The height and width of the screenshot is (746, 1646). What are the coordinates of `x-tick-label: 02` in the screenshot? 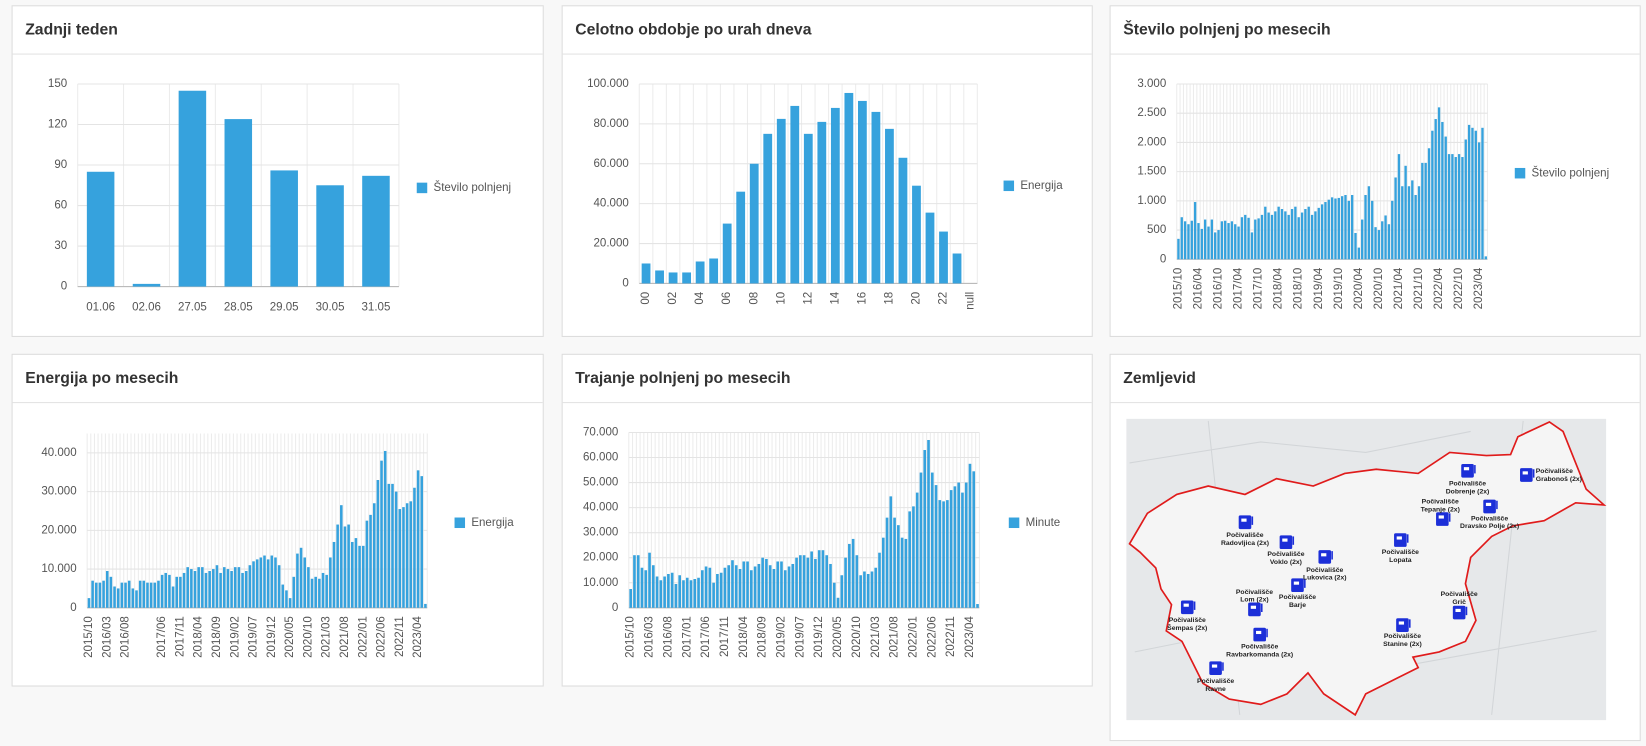 It's located at (673, 298).